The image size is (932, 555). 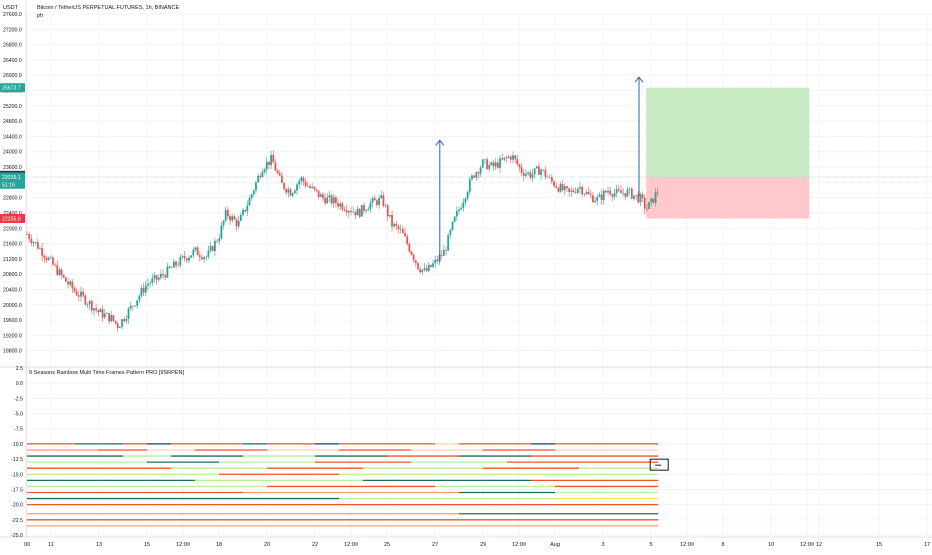 I want to click on price-label-tag, so click(x=12, y=218).